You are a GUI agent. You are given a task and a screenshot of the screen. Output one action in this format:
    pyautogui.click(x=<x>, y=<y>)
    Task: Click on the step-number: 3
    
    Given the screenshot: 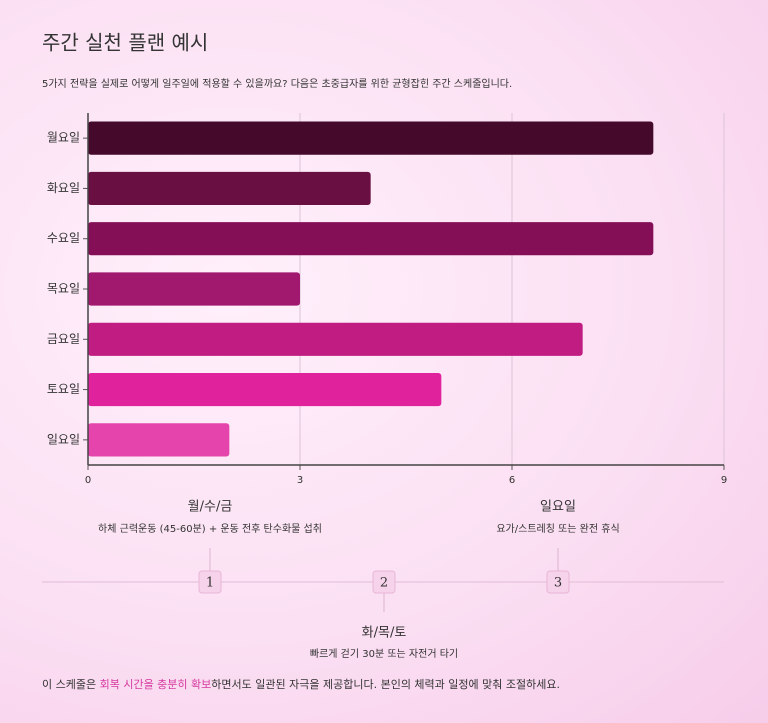 What is the action you would take?
    pyautogui.click(x=558, y=583)
    